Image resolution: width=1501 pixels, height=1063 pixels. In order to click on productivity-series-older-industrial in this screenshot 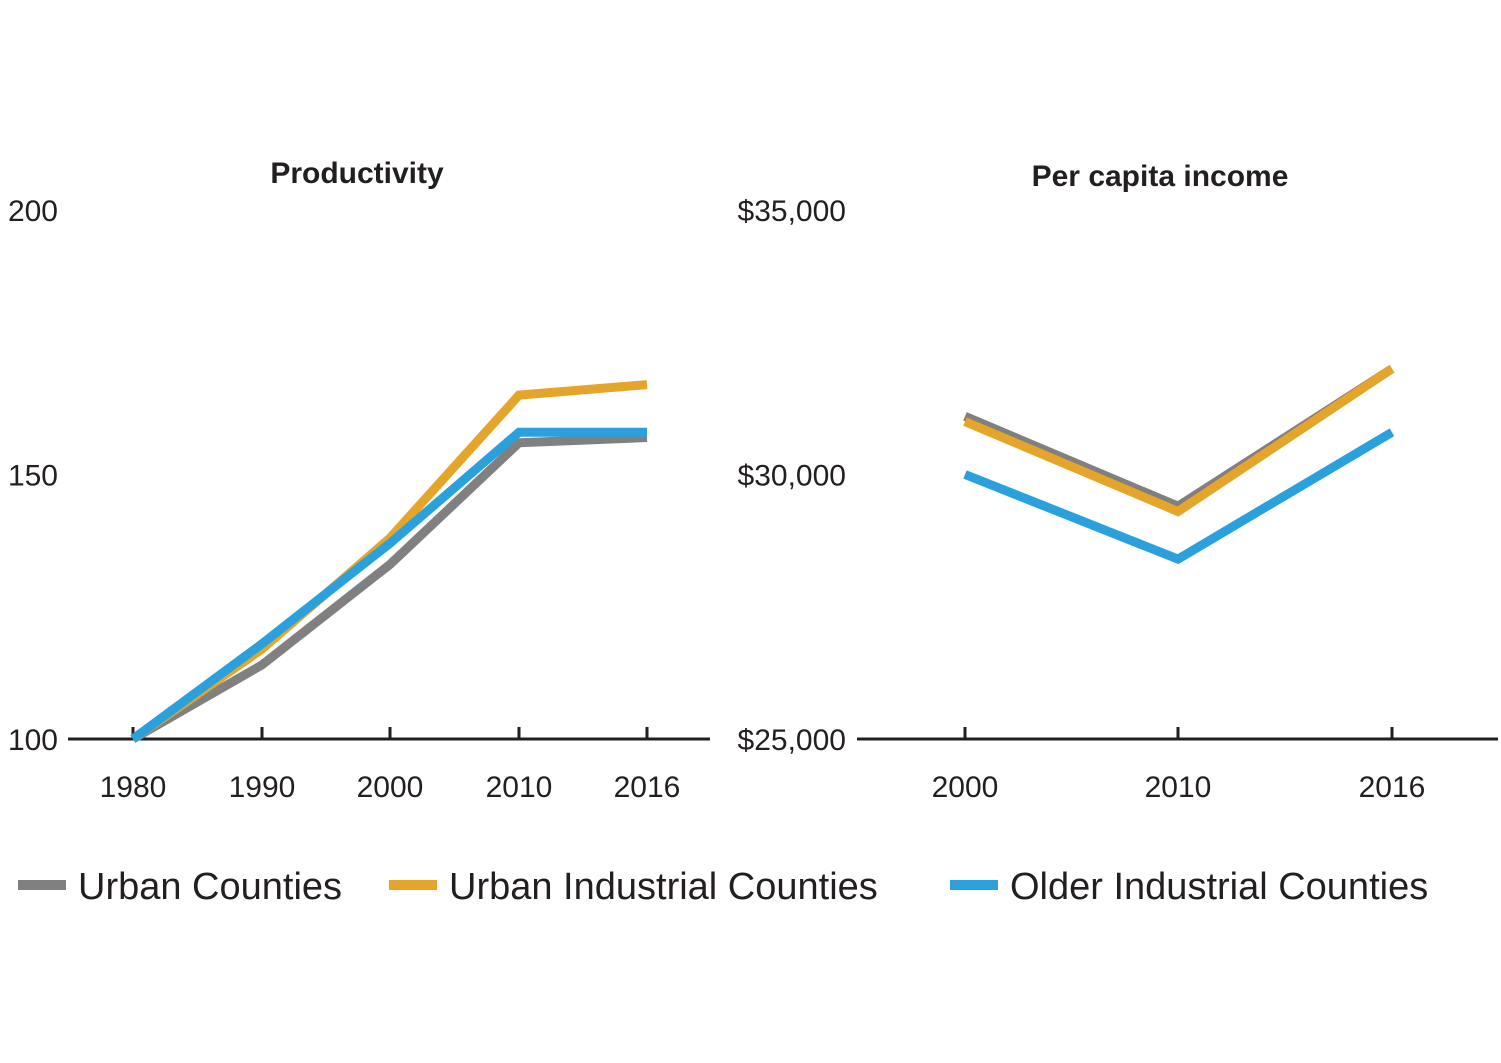, I will do `click(388, 585)`.